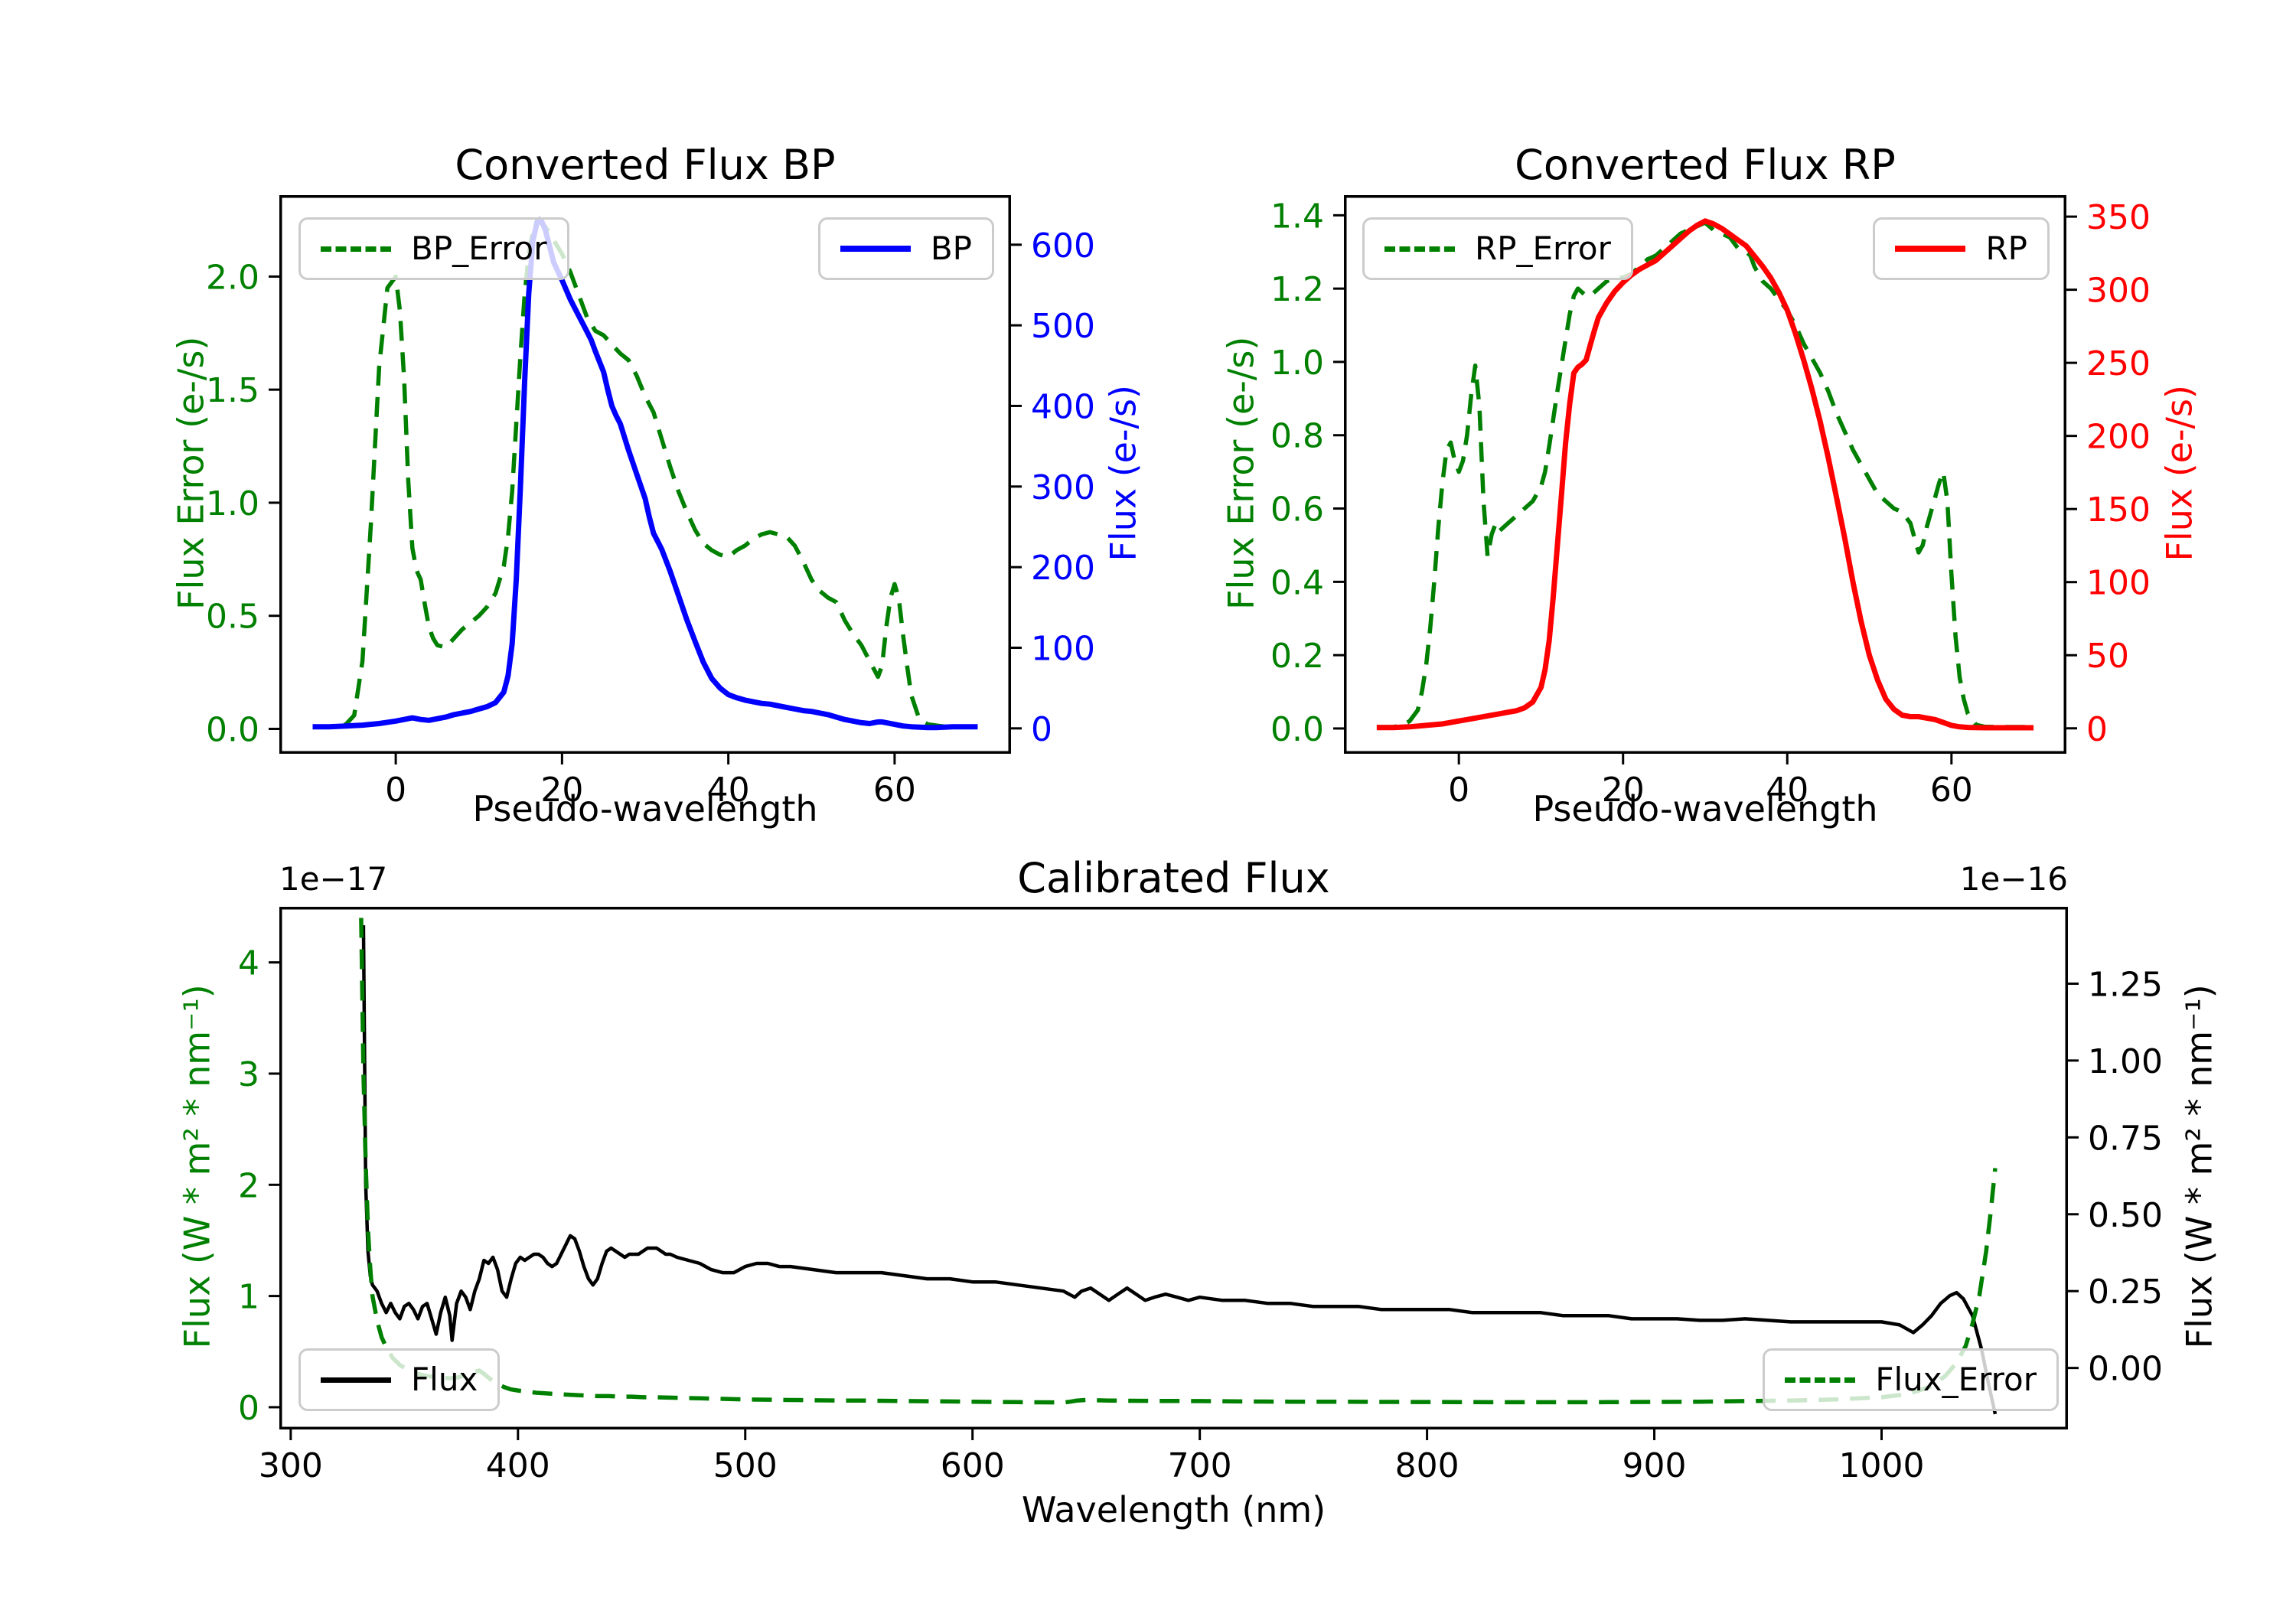 This screenshot has width=2296, height=1607. I want to click on left-tick-label: 3, so click(248, 1074).